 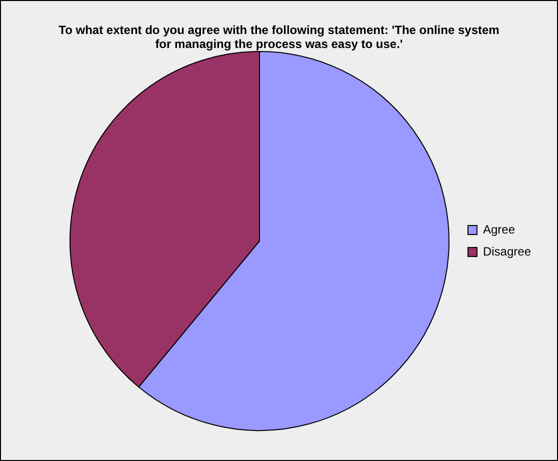 What do you see at coordinates (279, 37) in the screenshot?
I see `chart-title: To what extent do you agree with the following statement: 'The online system for managing the process was easy to use.'` at bounding box center [279, 37].